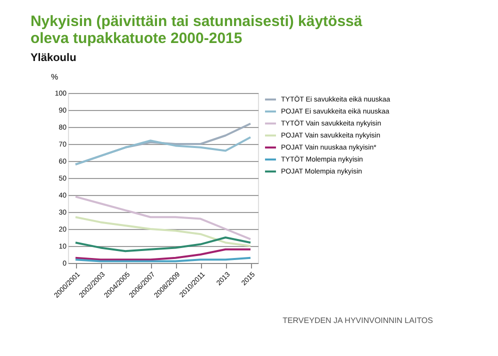  Describe the element at coordinates (53, 58) in the screenshot. I see `chart-subtitle: Yläkoulu` at that location.